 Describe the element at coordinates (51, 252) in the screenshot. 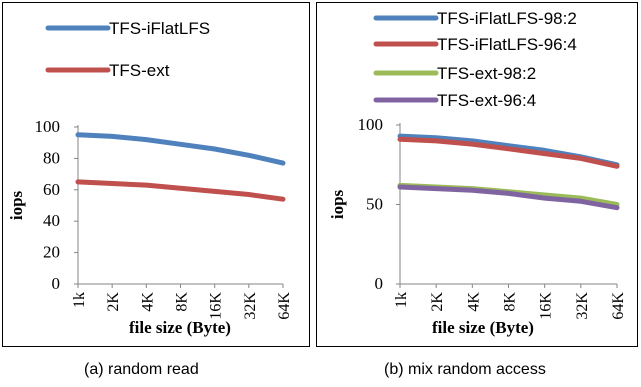

I see `chart-a-y-tick-label: 20` at that location.